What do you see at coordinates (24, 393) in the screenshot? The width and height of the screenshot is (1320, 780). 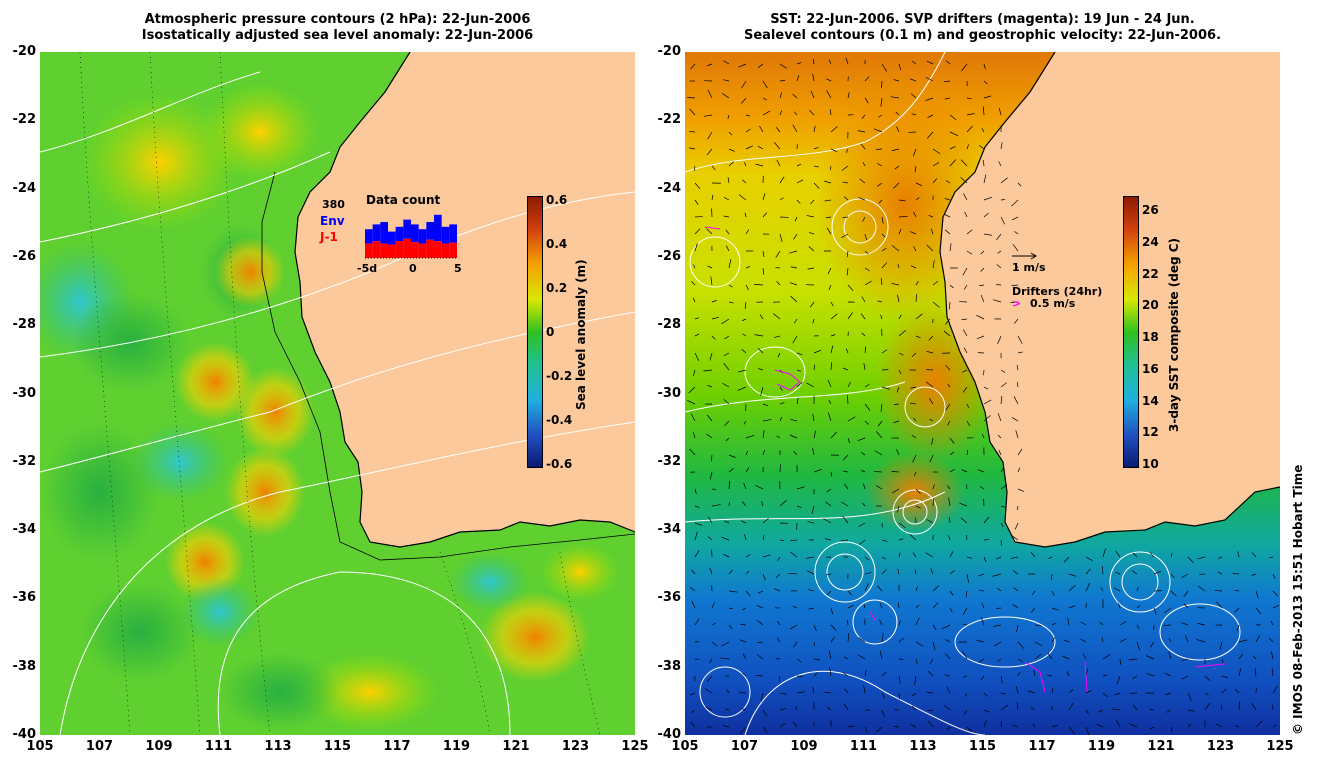 I see `left-ytick: -30` at bounding box center [24, 393].